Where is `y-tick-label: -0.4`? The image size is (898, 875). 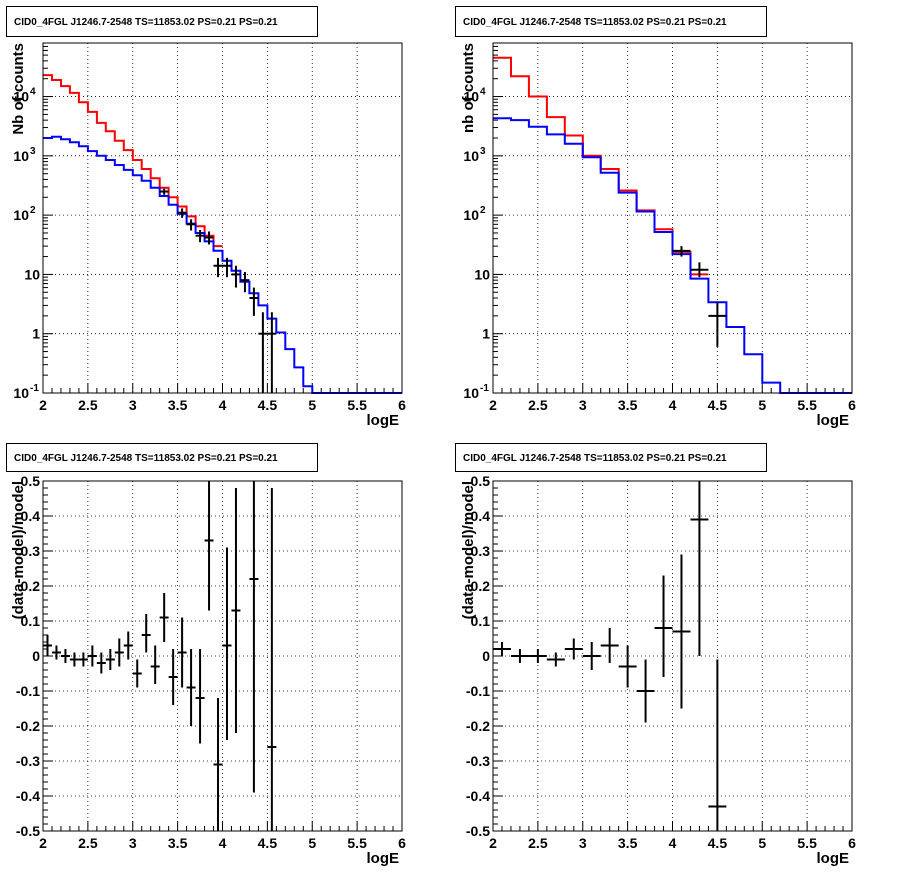
y-tick-label: -0.4 is located at coordinates (478, 796).